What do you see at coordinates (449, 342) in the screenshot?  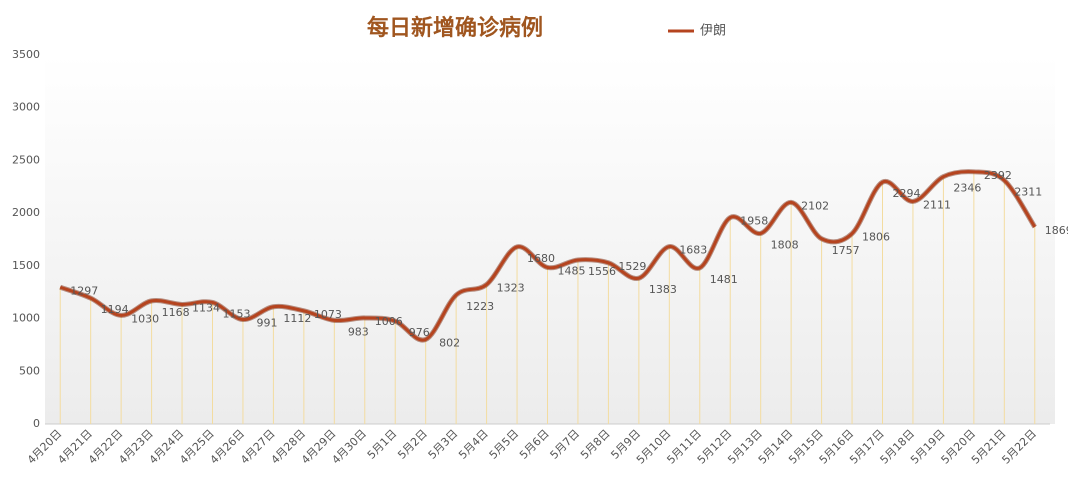 I see `data-label: 802` at bounding box center [449, 342].